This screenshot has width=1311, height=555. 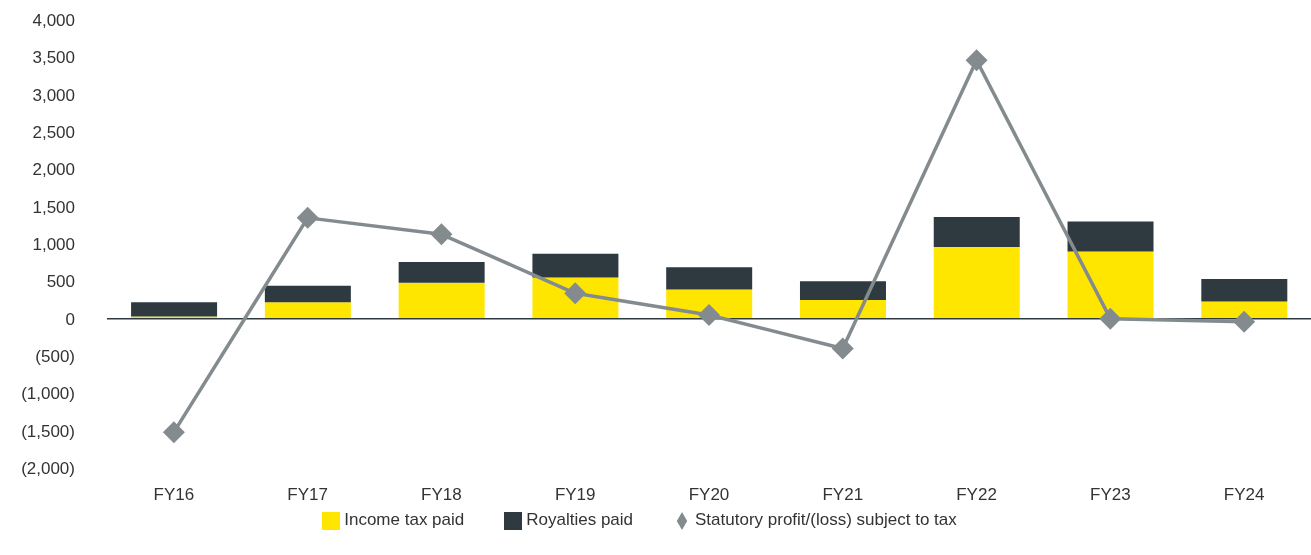 I want to click on y-tick-label: 2,500, so click(x=53, y=133).